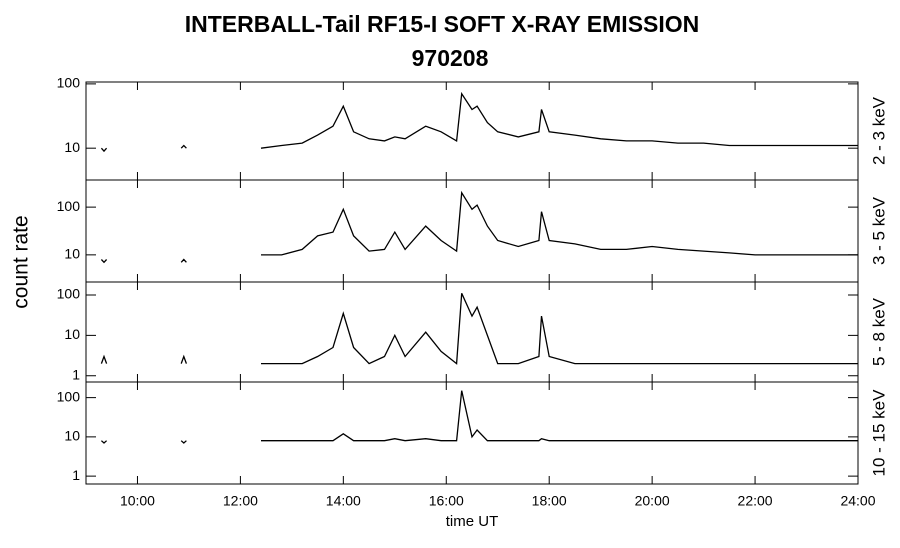 This screenshot has width=900, height=548. I want to click on panel-label: 2 - 3 keV, so click(878, 130).